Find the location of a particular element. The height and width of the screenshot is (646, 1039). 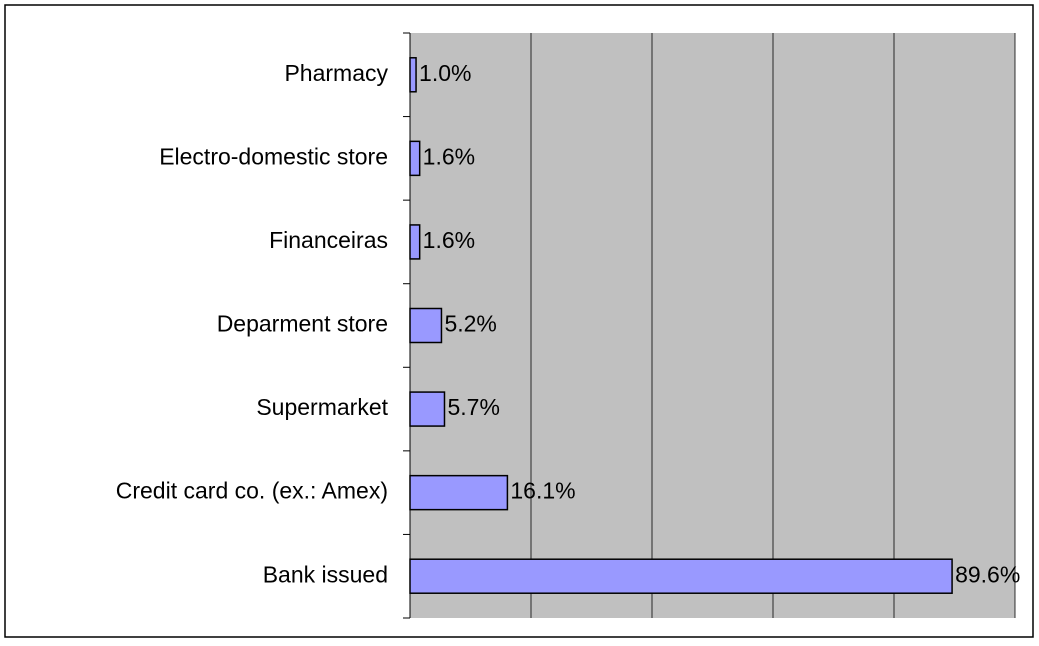

value-label: 5.2% is located at coordinates (470, 324).